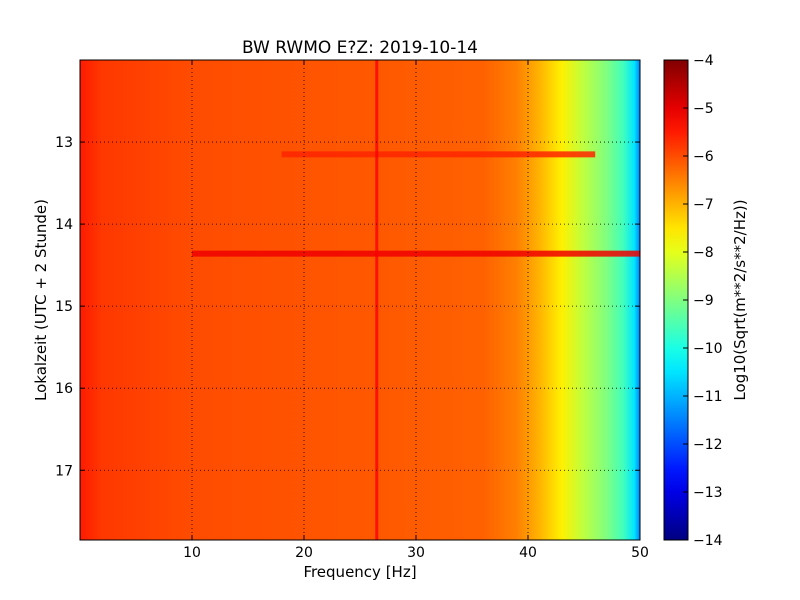 Image resolution: width=800 pixels, height=600 pixels. I want to click on y-tick-label: 15, so click(64, 307).